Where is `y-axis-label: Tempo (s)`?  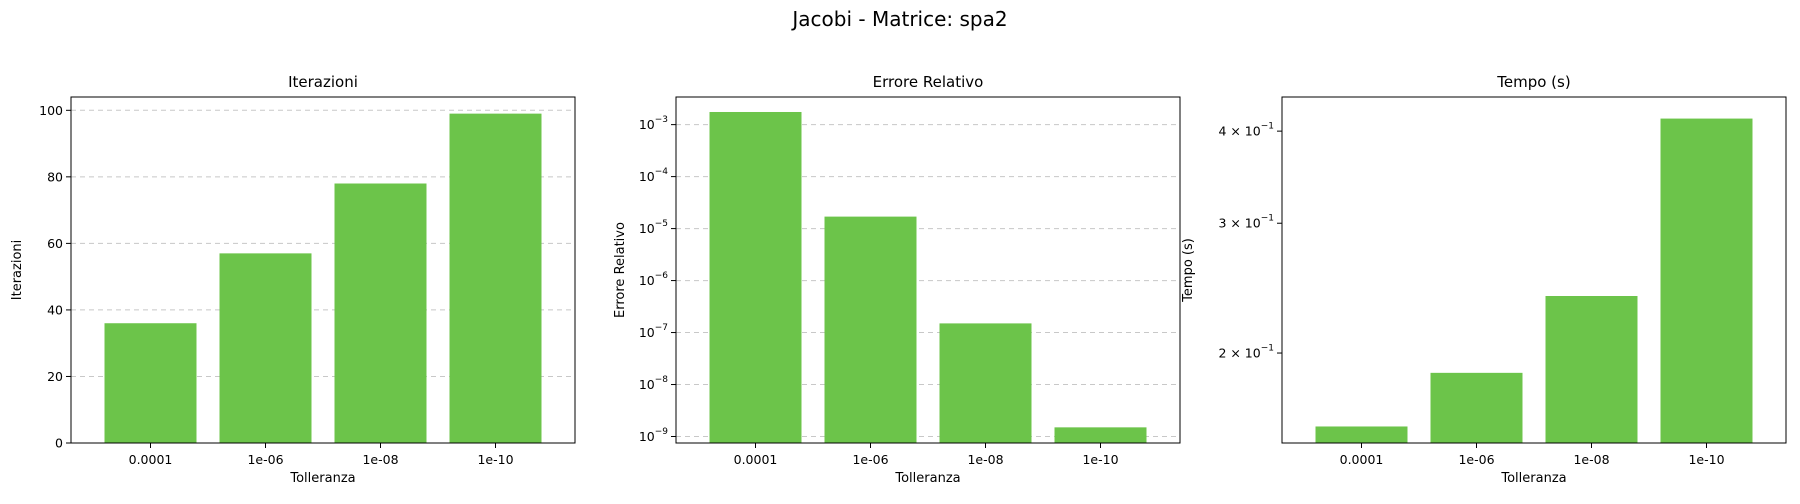
y-axis-label: Tempo (s) is located at coordinates (1188, 270).